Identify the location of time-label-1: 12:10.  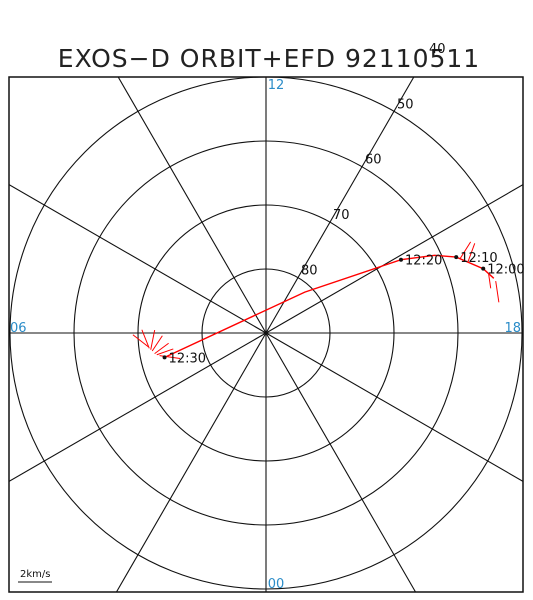
(478, 258).